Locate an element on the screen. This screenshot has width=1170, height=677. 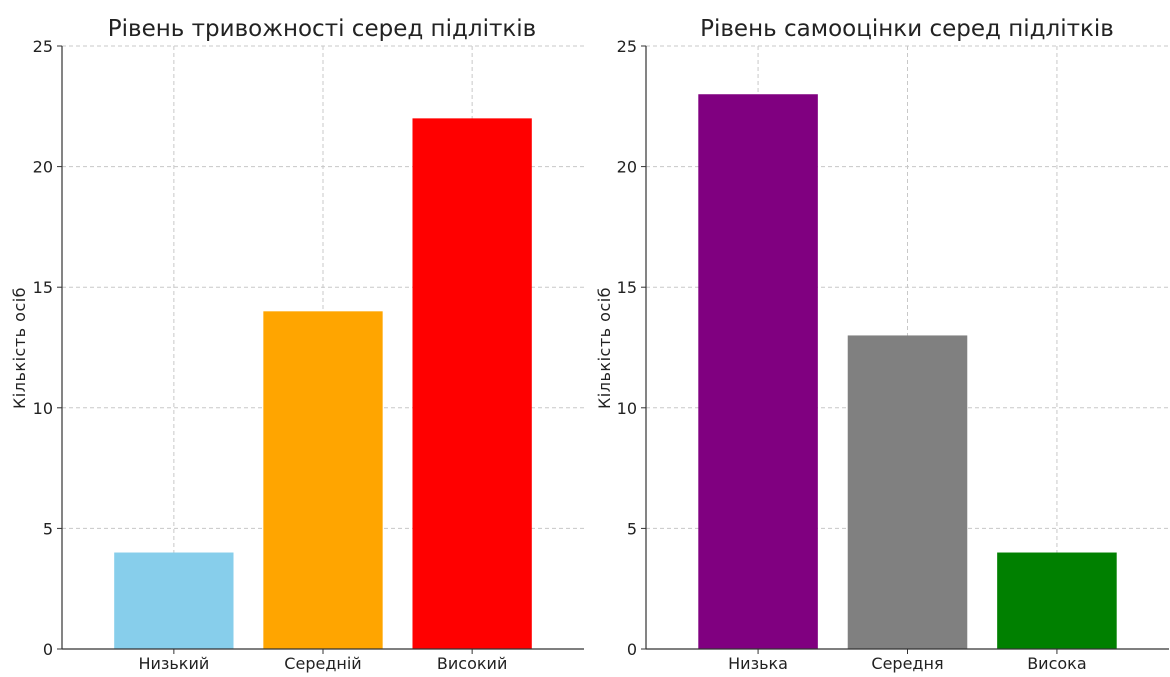
anxiety-y-tick-label: 0 is located at coordinates (48, 649).